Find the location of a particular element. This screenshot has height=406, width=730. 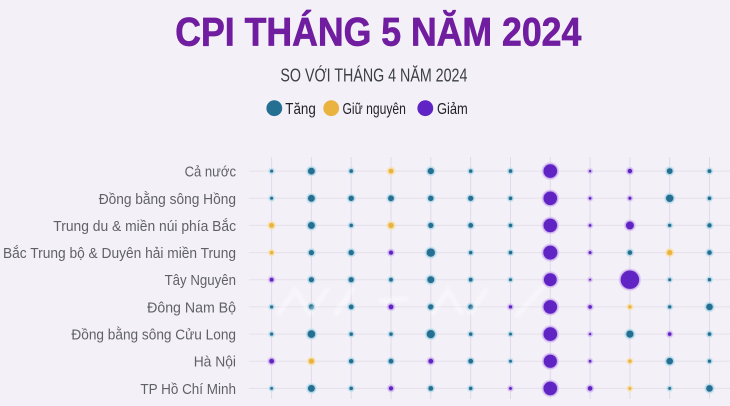

svg-text: Cả nước is located at coordinates (211, 172).